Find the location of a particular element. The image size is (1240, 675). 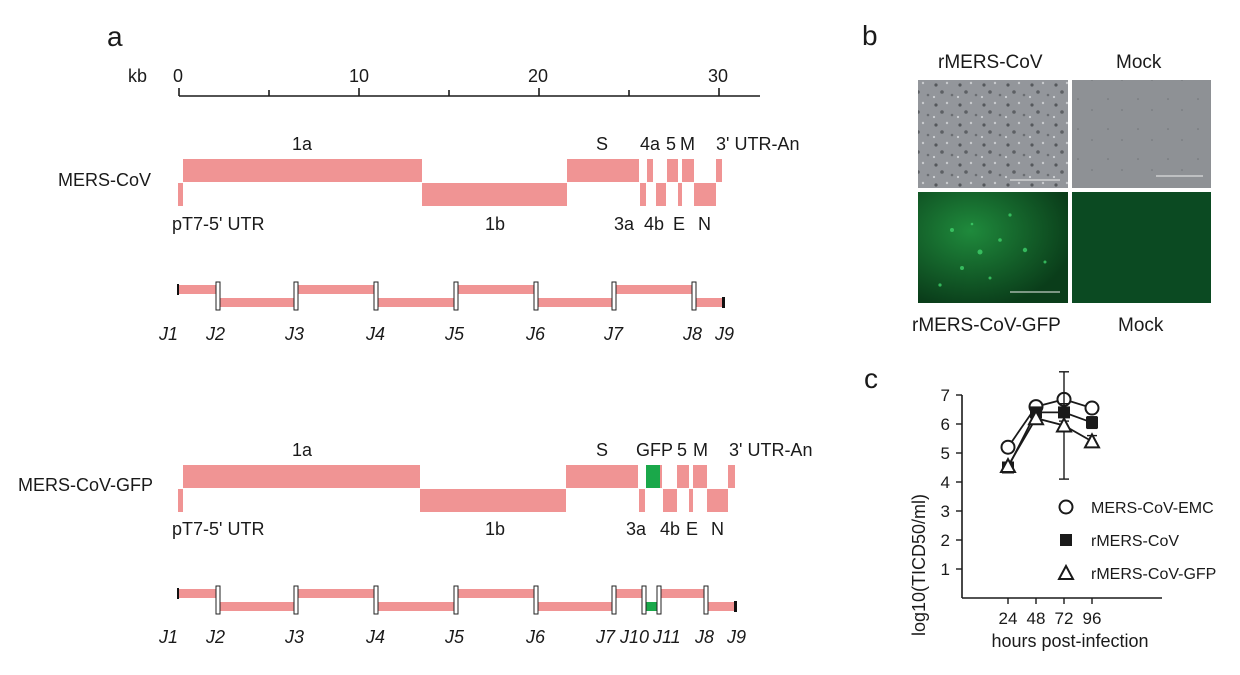

axes: 1 2 3 4 5 6 7 24 48 72 96 is located at coordinates (1051, 507).